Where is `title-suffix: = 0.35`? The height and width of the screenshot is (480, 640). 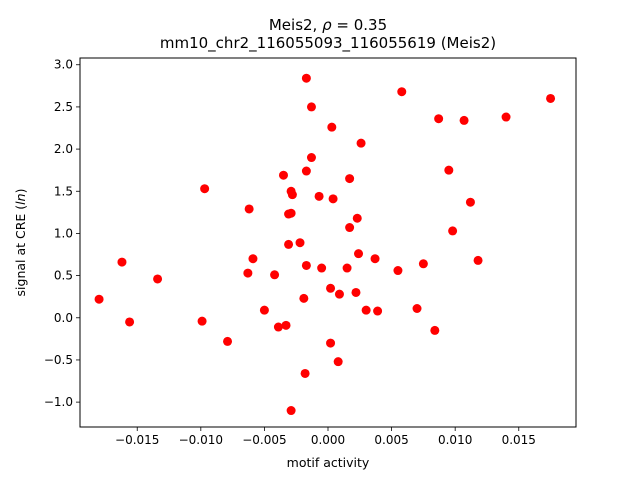 title-suffix: = 0.35 is located at coordinates (360, 25).